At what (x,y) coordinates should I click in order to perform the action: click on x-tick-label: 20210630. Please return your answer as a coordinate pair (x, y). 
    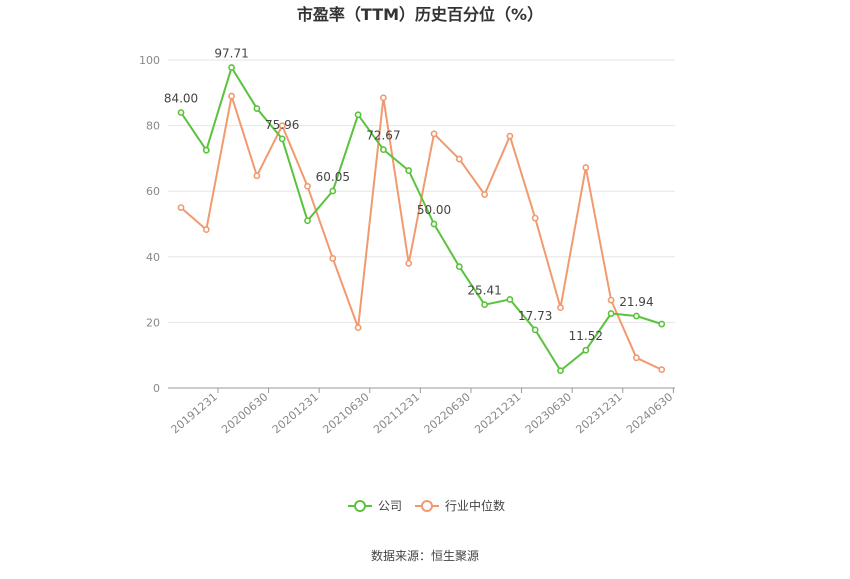
    Looking at the image, I should click on (345, 413).